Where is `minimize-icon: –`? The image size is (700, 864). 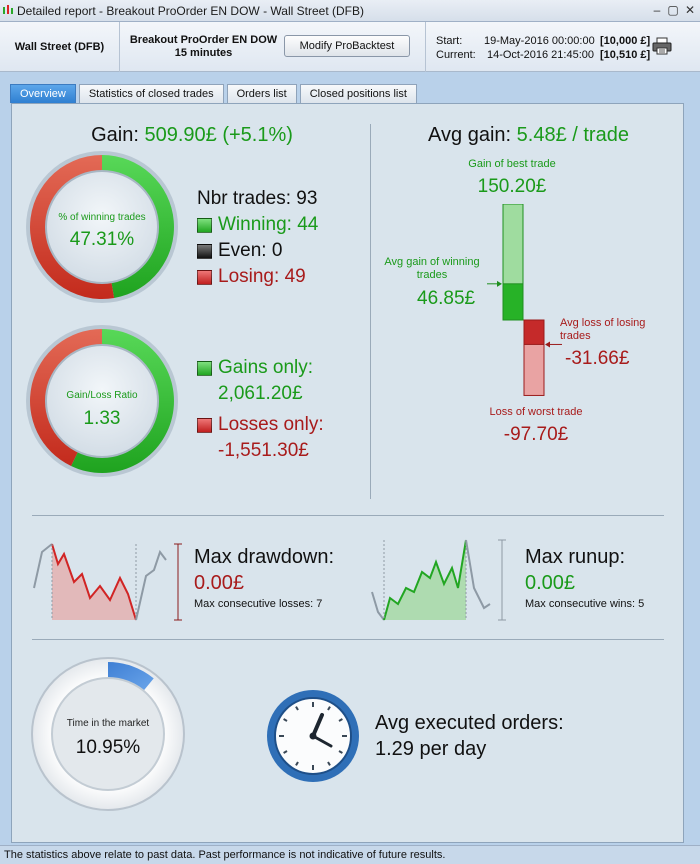
minimize-icon: – is located at coordinates (657, 10).